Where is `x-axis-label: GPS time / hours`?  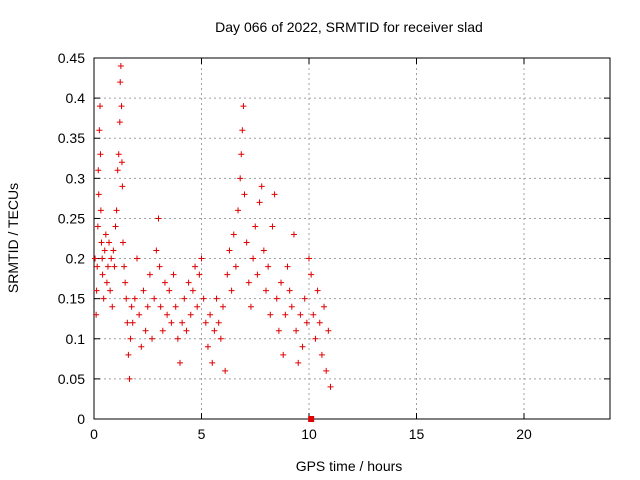
x-axis-label: GPS time / hours is located at coordinates (349, 466).